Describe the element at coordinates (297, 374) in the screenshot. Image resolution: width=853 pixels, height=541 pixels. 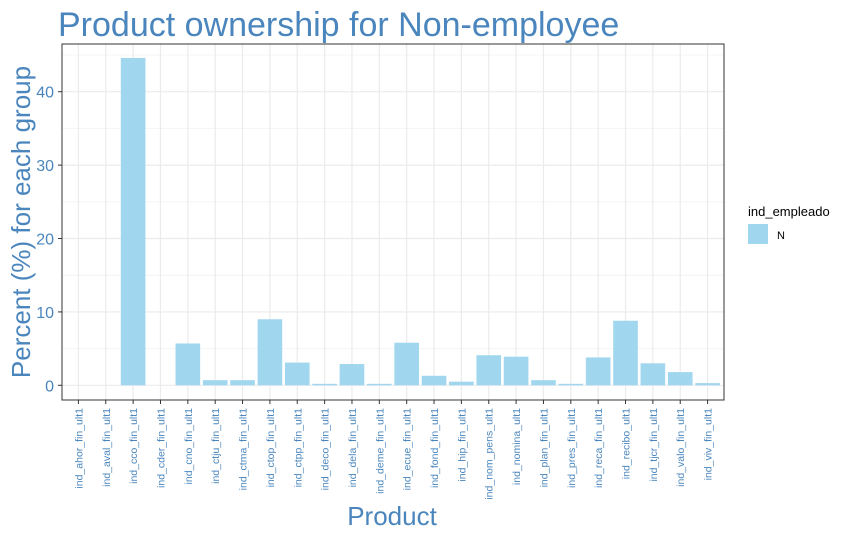
I see `bar-ind_ctpp_fin_ult1` at that location.